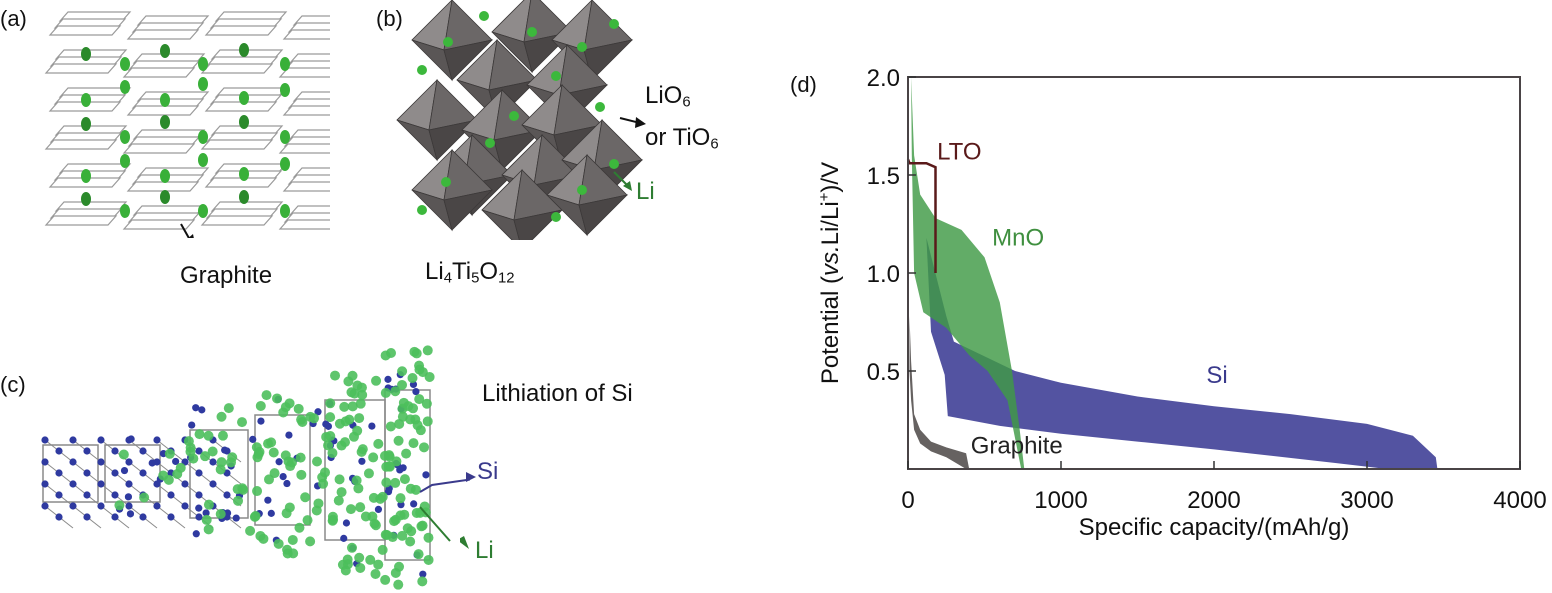  Describe the element at coordinates (489, 271) in the screenshot. I see `formula-o: O` at that location.